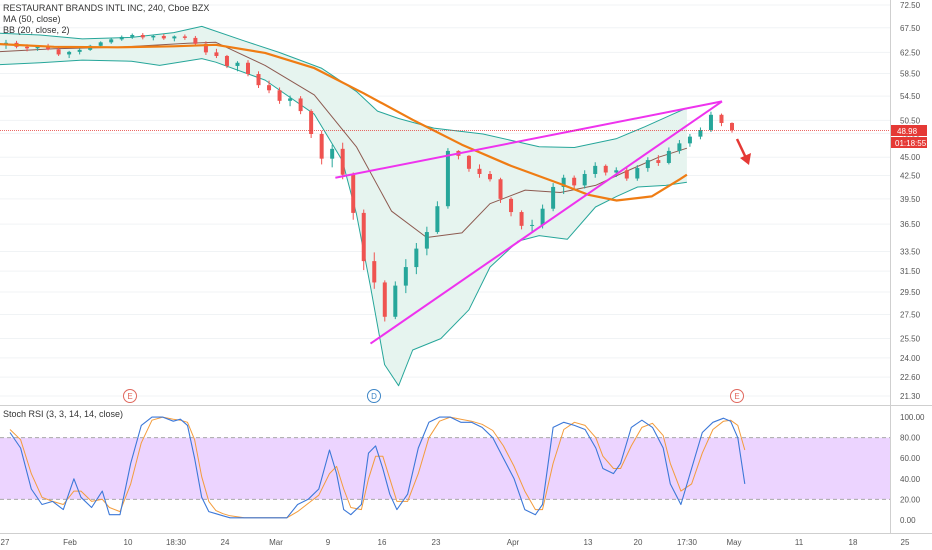 The width and height of the screenshot is (932, 550). What do you see at coordinates (912, 469) in the screenshot?
I see `stoch-axis: 100.00 80.00 60.00 40.00 20.00 0.00` at bounding box center [912, 469].